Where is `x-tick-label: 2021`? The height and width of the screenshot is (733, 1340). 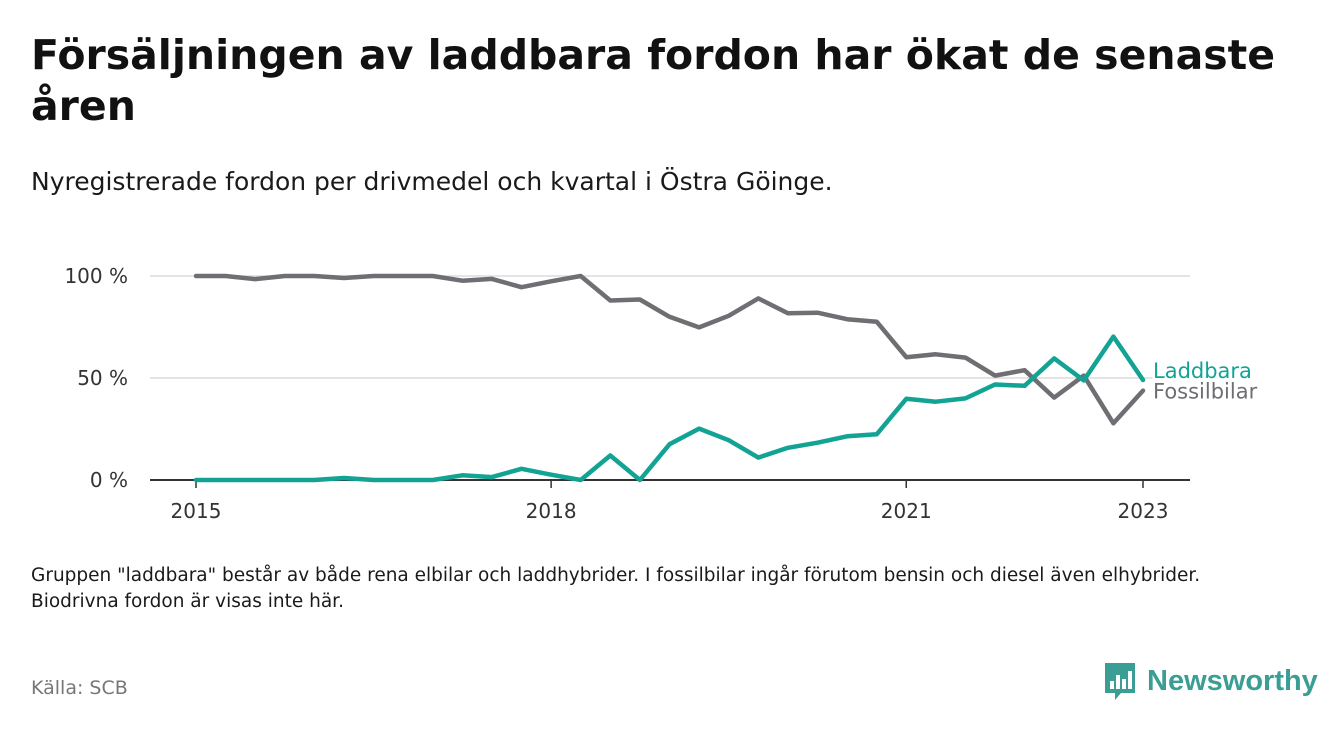 x-tick-label: 2021 is located at coordinates (906, 511).